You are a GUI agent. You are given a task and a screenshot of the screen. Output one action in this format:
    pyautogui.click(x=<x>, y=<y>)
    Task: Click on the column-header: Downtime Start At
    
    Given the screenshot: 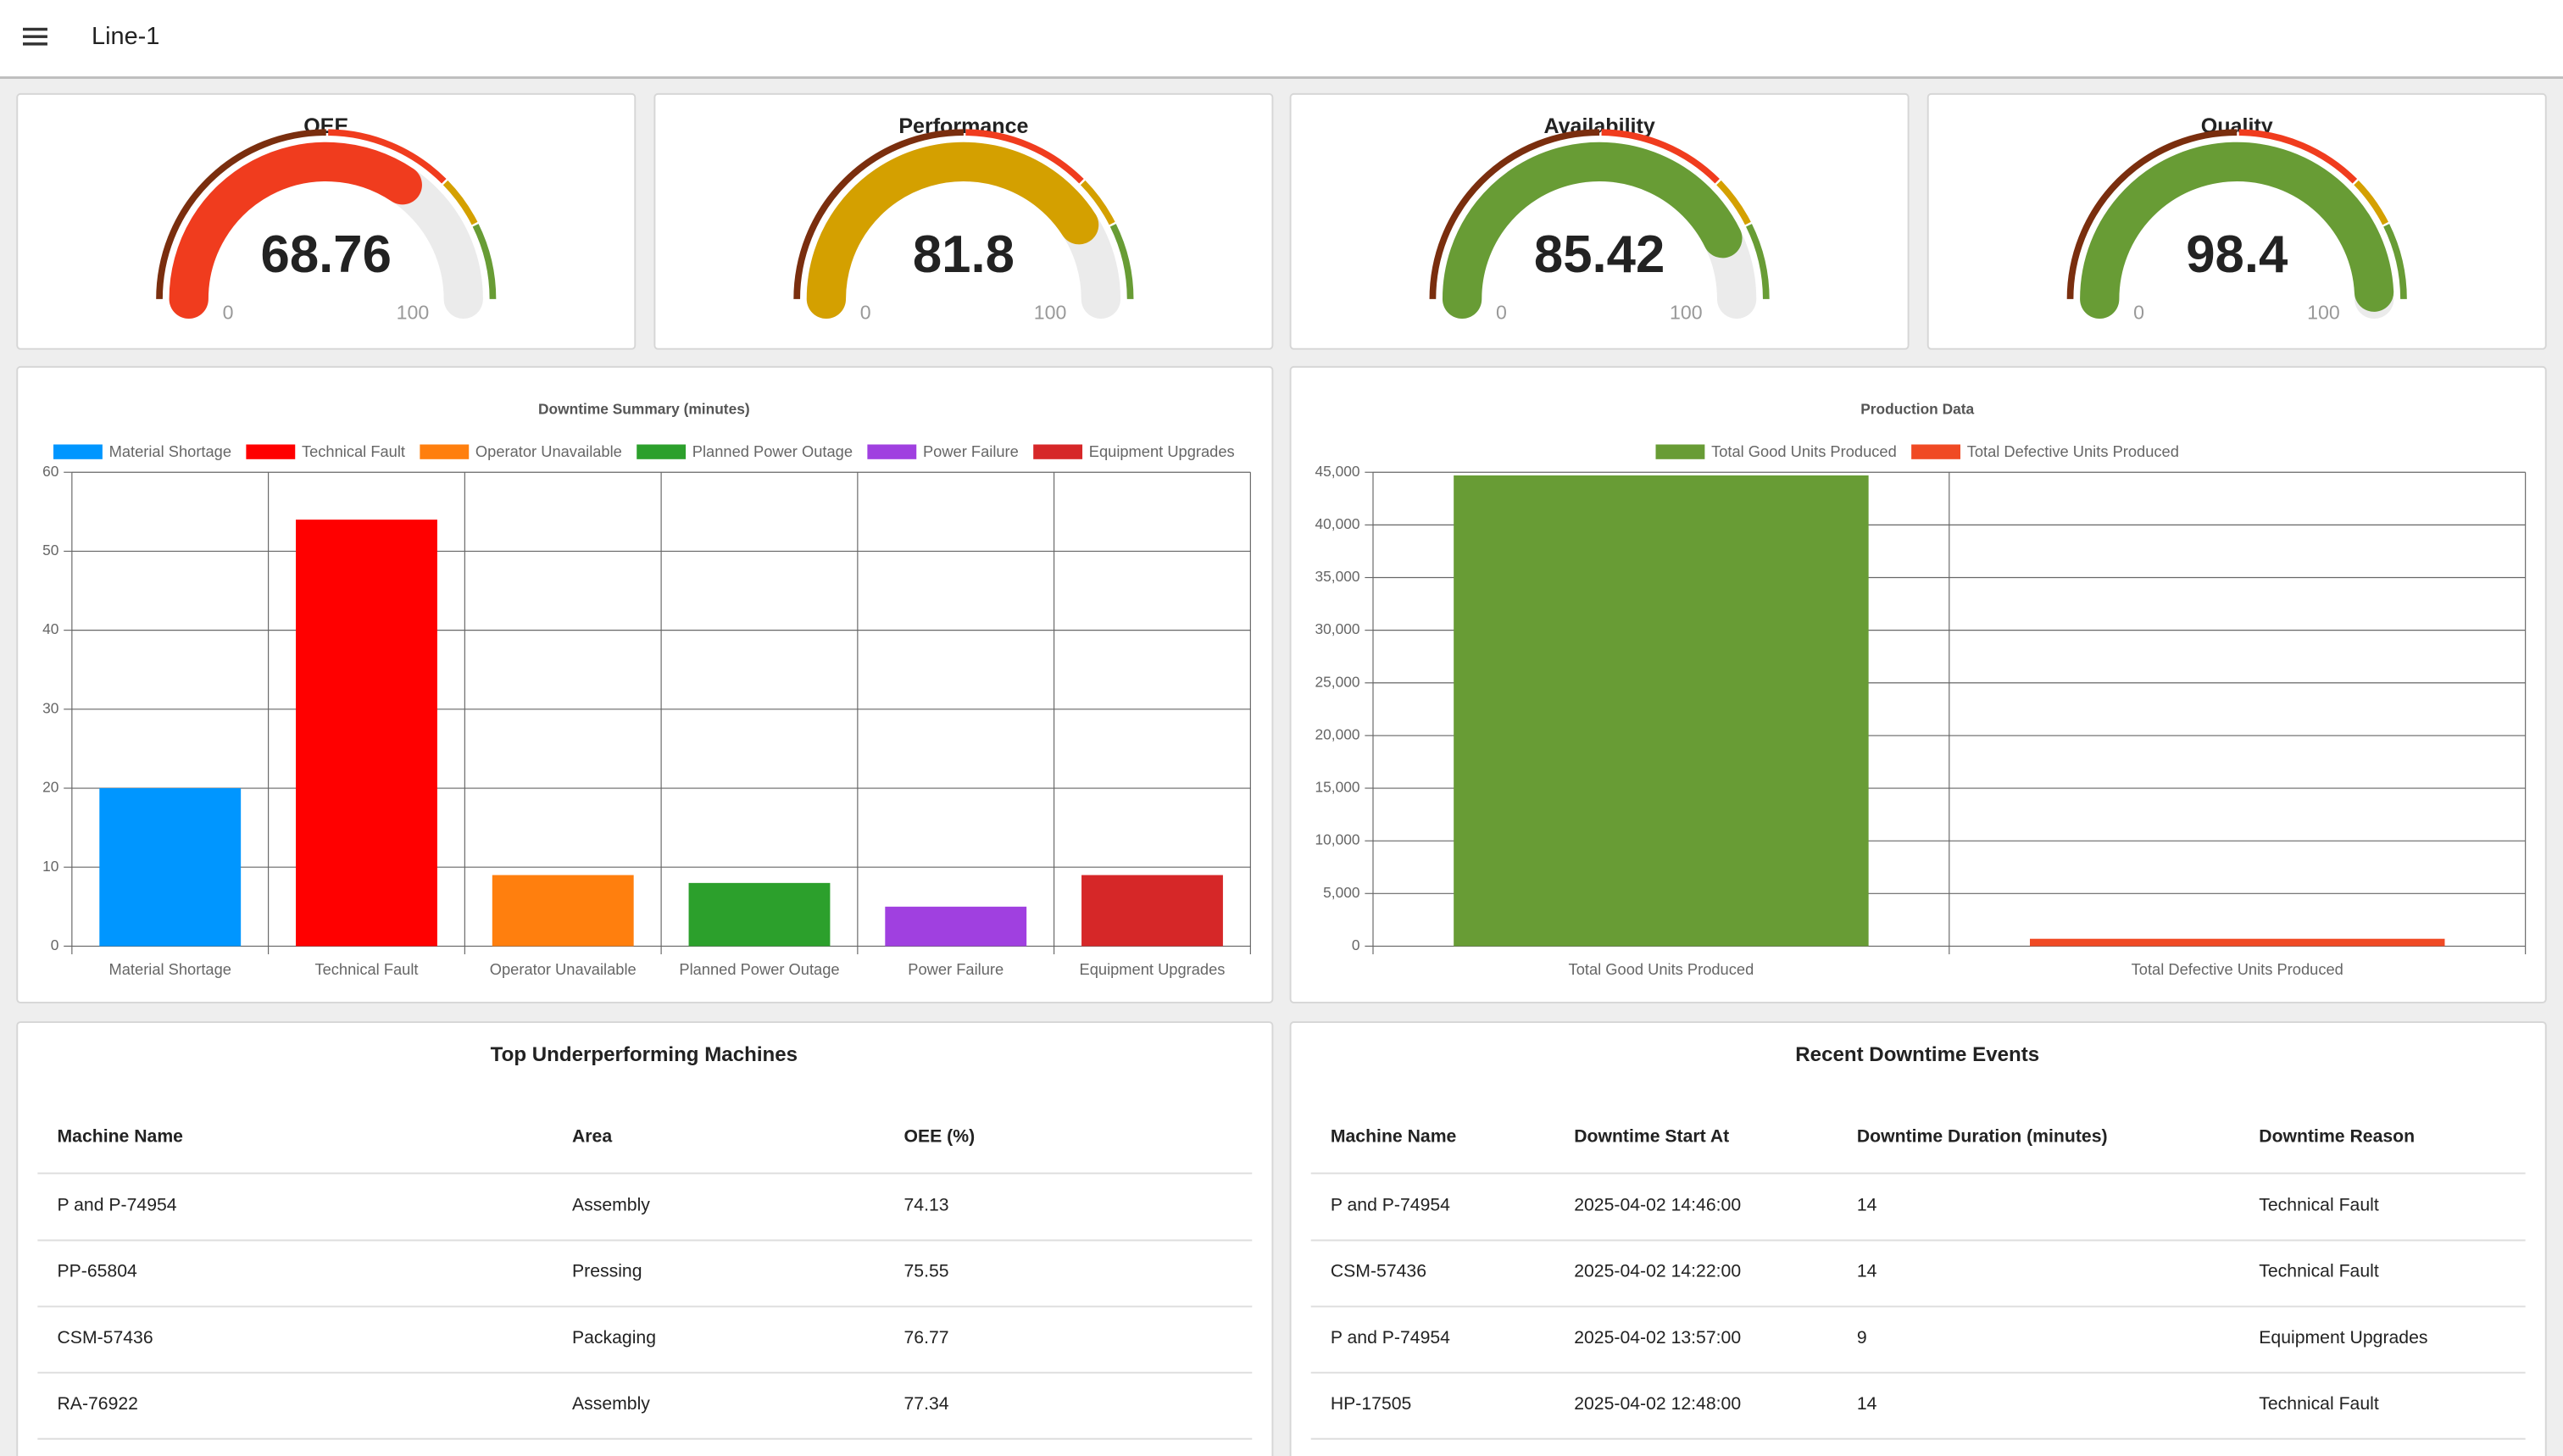 What is the action you would take?
    pyautogui.click(x=1651, y=1137)
    